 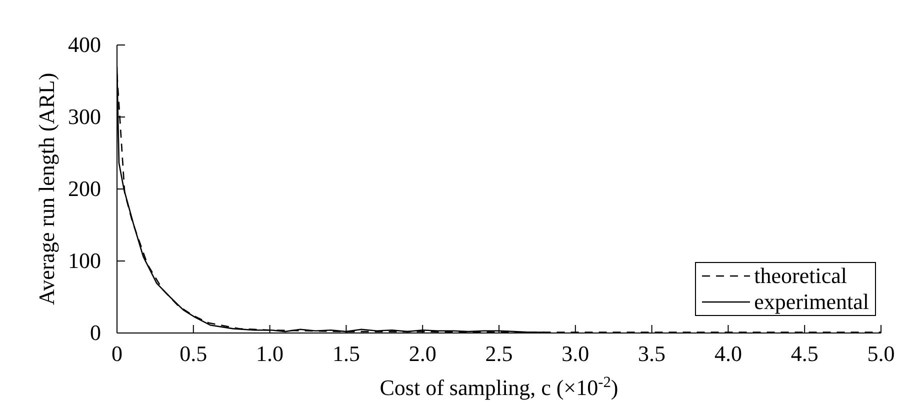 What do you see at coordinates (84, 188) in the screenshot?
I see `y-tick-label: 200` at bounding box center [84, 188].